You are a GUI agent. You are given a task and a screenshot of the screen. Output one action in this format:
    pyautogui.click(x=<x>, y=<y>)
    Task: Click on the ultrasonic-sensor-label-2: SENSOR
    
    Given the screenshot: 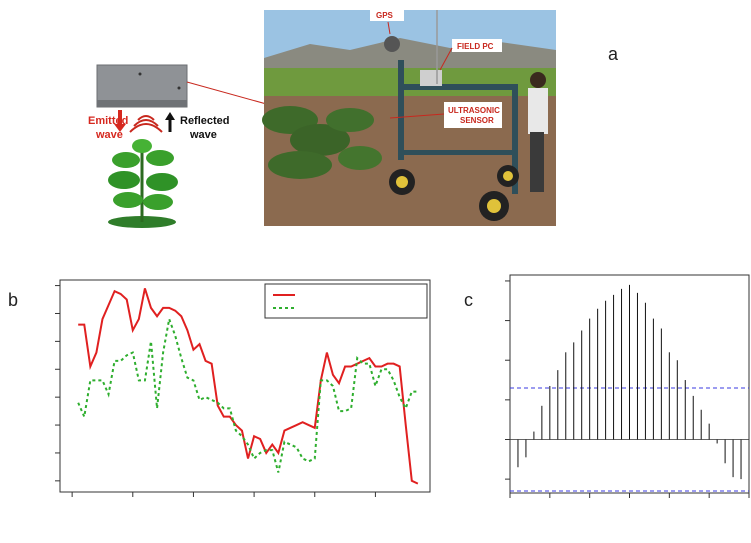 What is the action you would take?
    pyautogui.click(x=477, y=120)
    